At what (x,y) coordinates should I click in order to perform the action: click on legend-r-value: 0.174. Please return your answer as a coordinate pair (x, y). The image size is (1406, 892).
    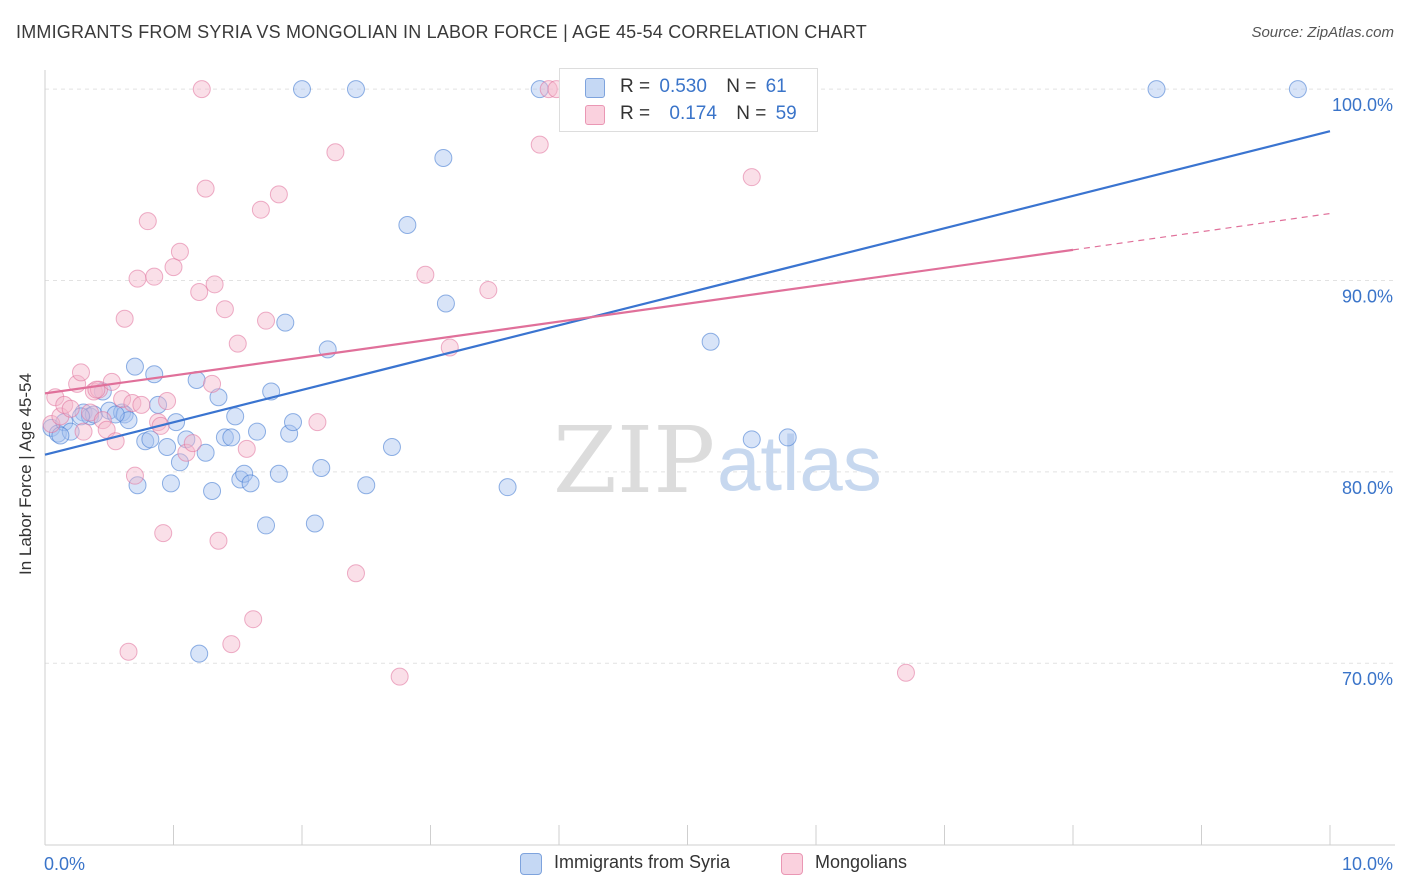
    Looking at the image, I should click on (693, 113).